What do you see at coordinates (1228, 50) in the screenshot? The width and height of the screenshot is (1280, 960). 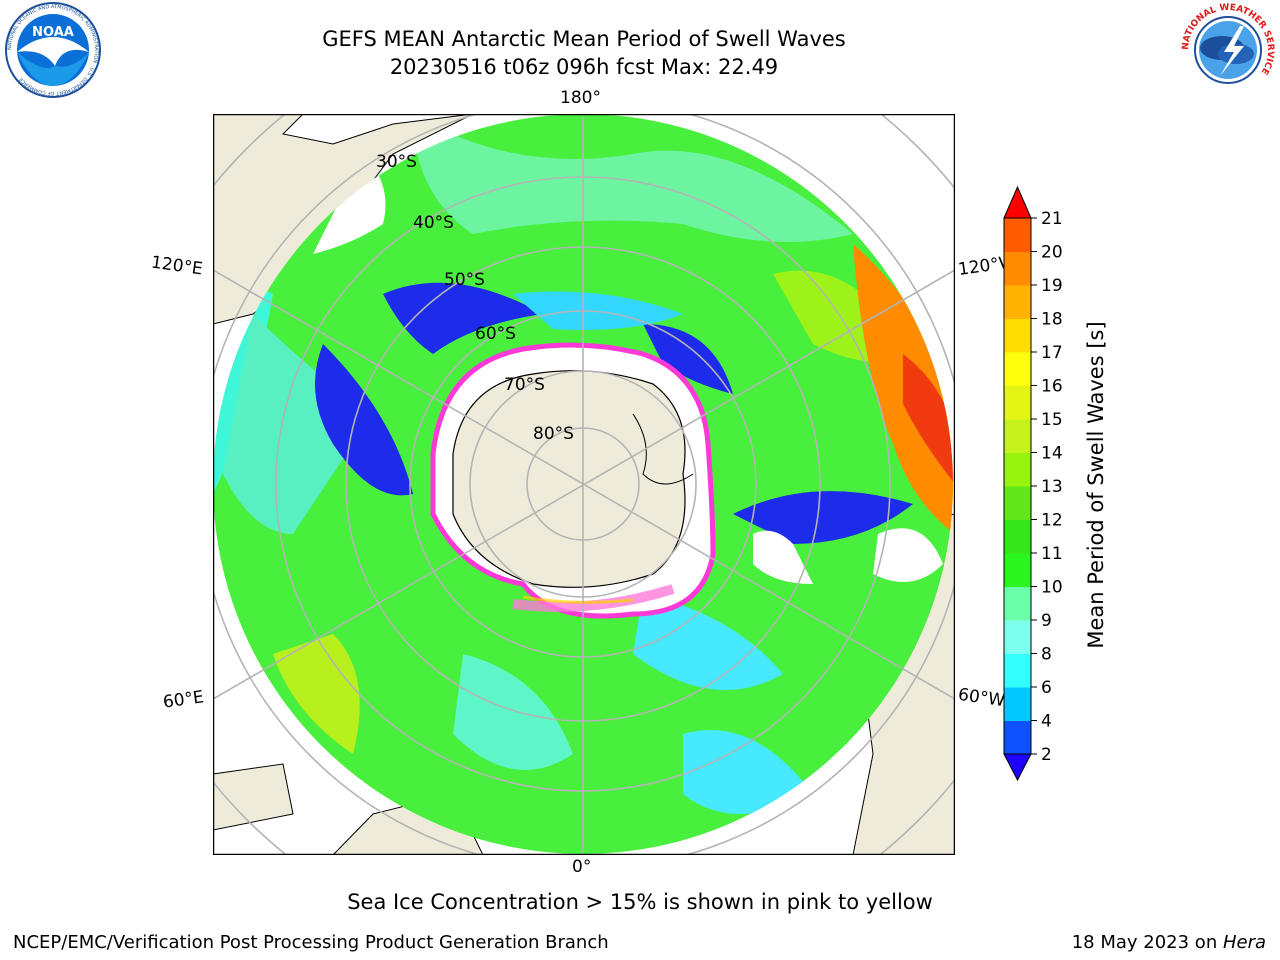 I see `nws-logo: NATIONAL WEATHER SERVICE` at bounding box center [1228, 50].